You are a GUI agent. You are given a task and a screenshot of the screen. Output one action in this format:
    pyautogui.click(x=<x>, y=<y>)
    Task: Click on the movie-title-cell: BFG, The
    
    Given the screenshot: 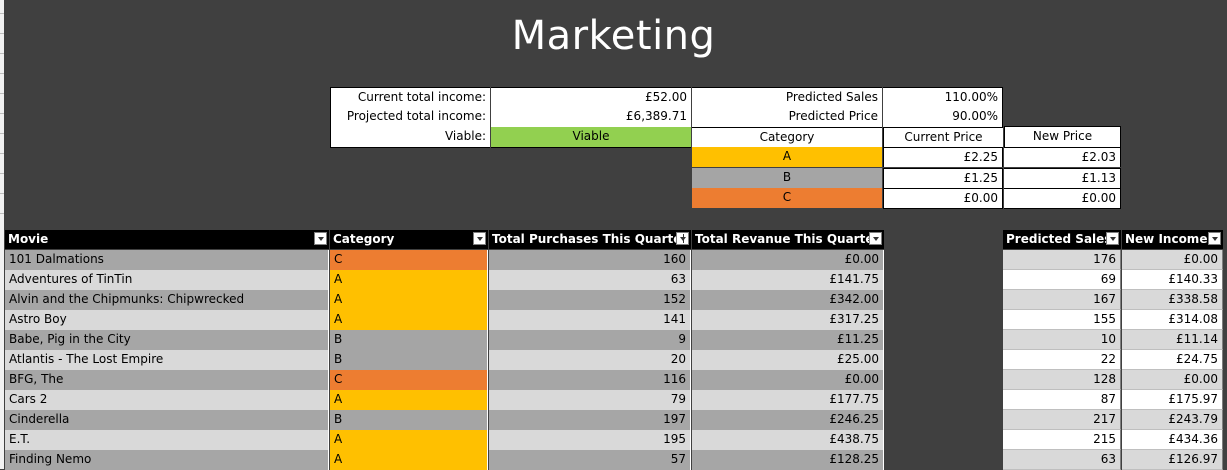 What is the action you would take?
    pyautogui.click(x=167, y=380)
    